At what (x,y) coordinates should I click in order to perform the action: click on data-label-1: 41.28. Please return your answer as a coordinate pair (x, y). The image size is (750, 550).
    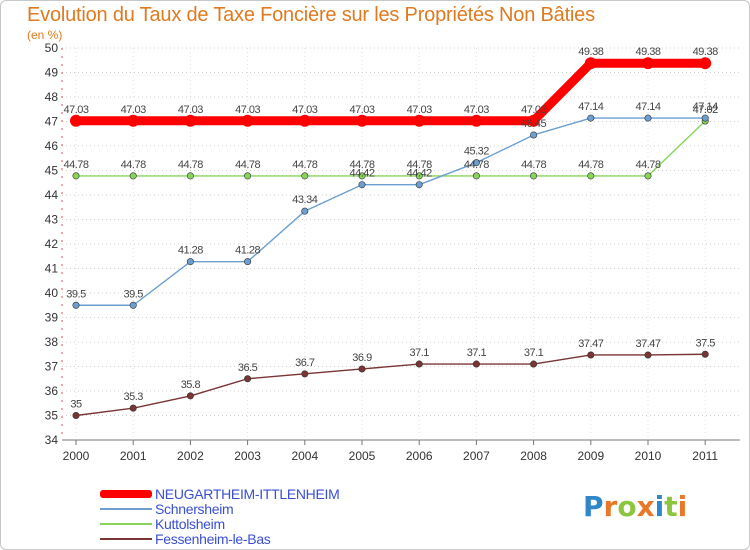
    Looking at the image, I should click on (247, 251).